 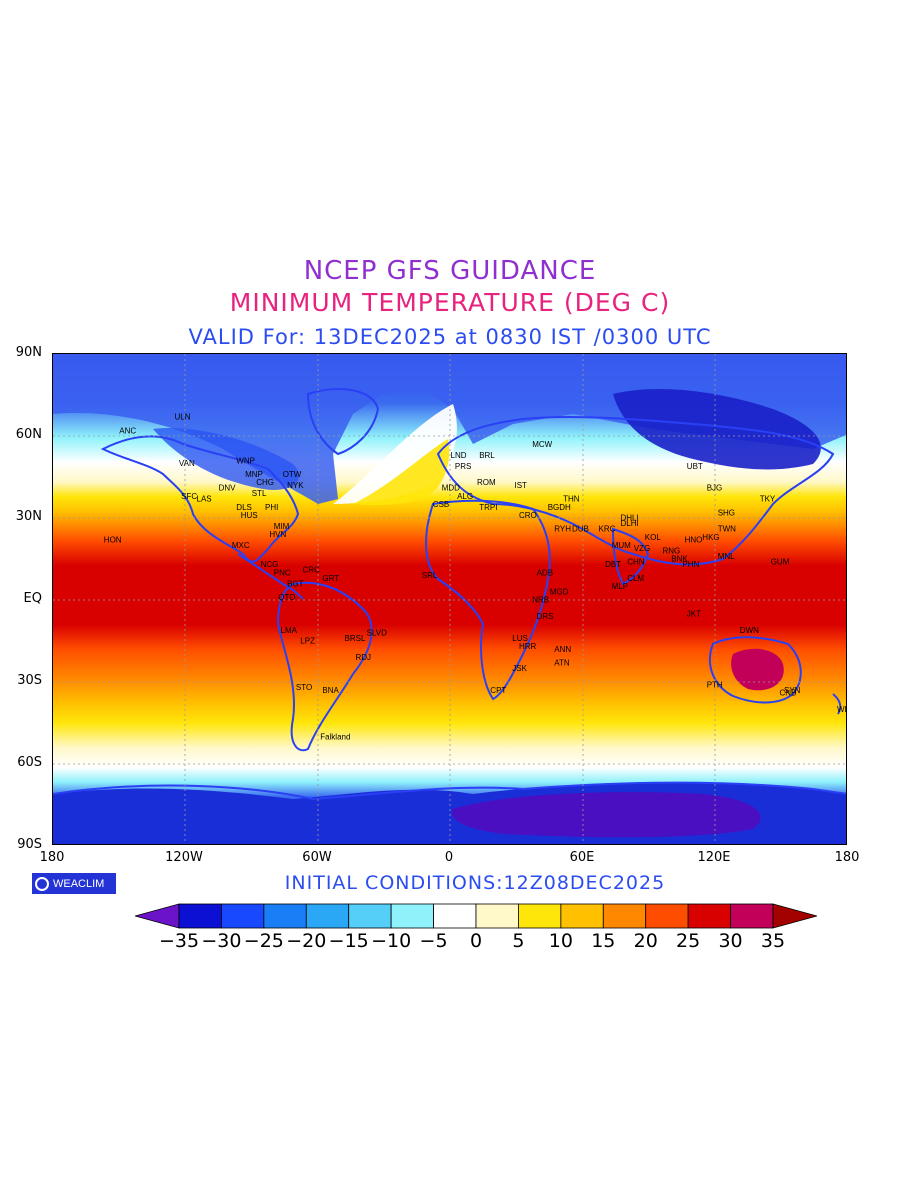 What do you see at coordinates (694, 540) in the screenshot?
I see `city-label: HNO` at bounding box center [694, 540].